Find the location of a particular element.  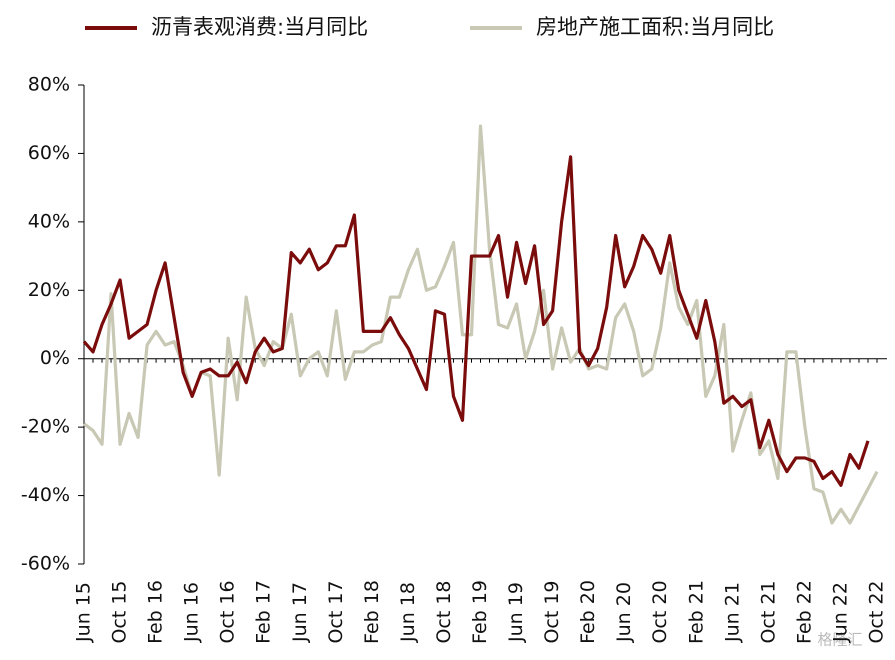

watermark: 格隆汇 is located at coordinates (839, 640).